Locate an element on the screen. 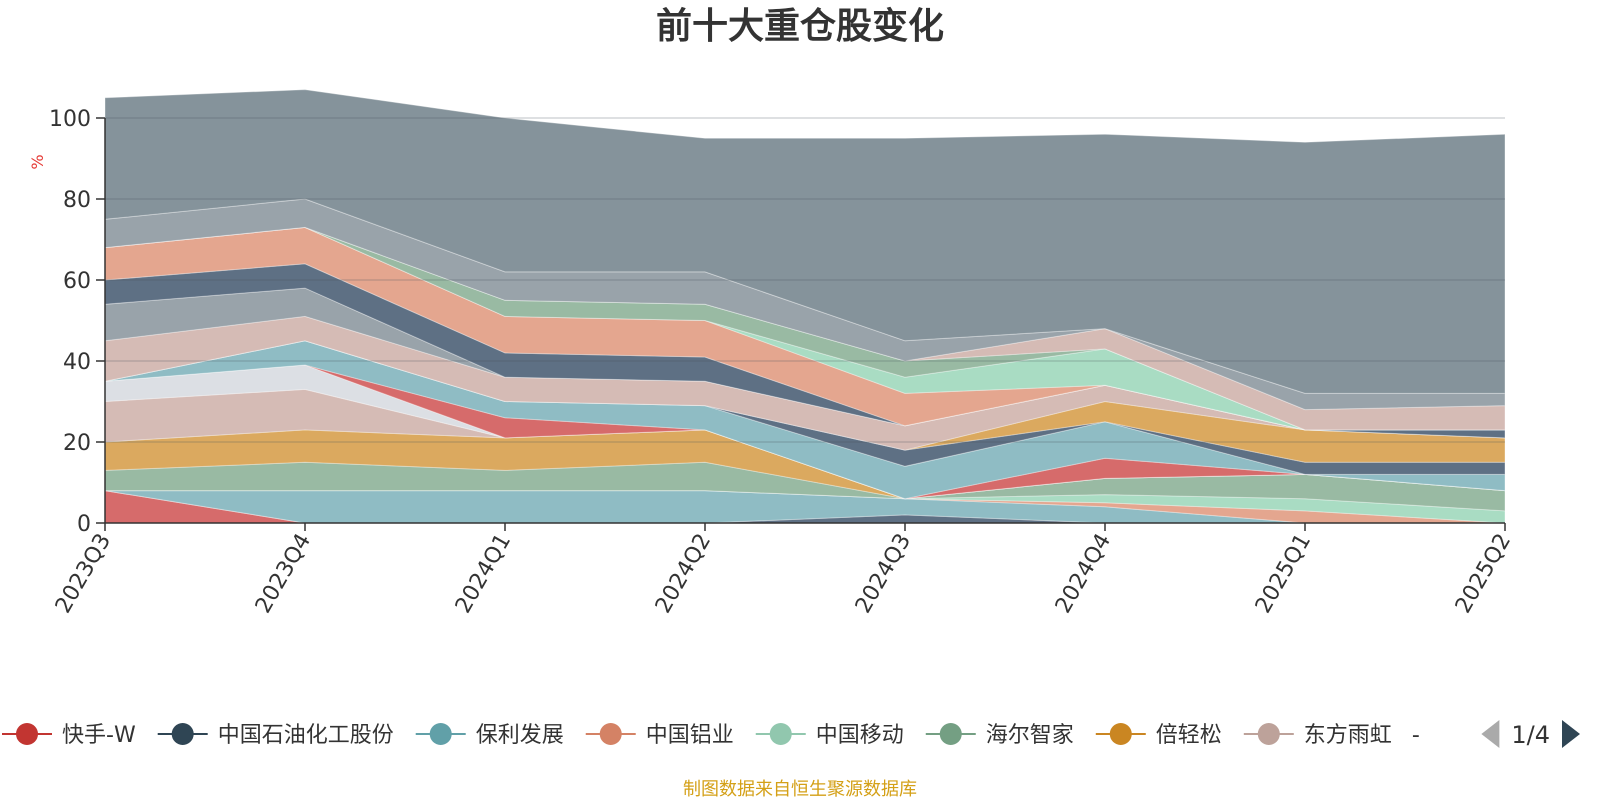  legend-item-7: 倍轻松 is located at coordinates (1158, 735).